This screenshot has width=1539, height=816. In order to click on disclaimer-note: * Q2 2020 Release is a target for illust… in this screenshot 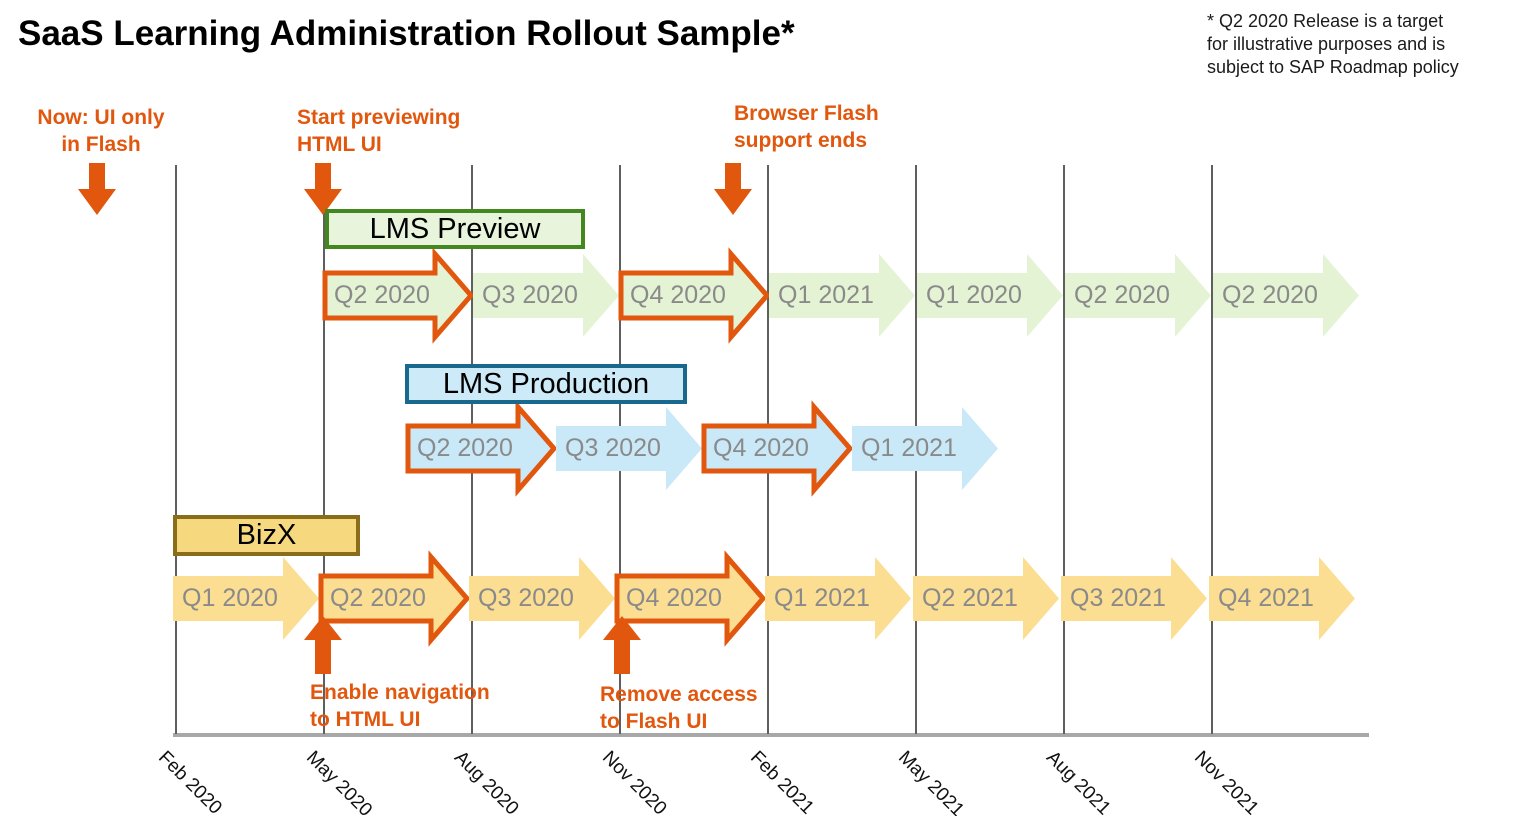, I will do `click(1333, 44)`.